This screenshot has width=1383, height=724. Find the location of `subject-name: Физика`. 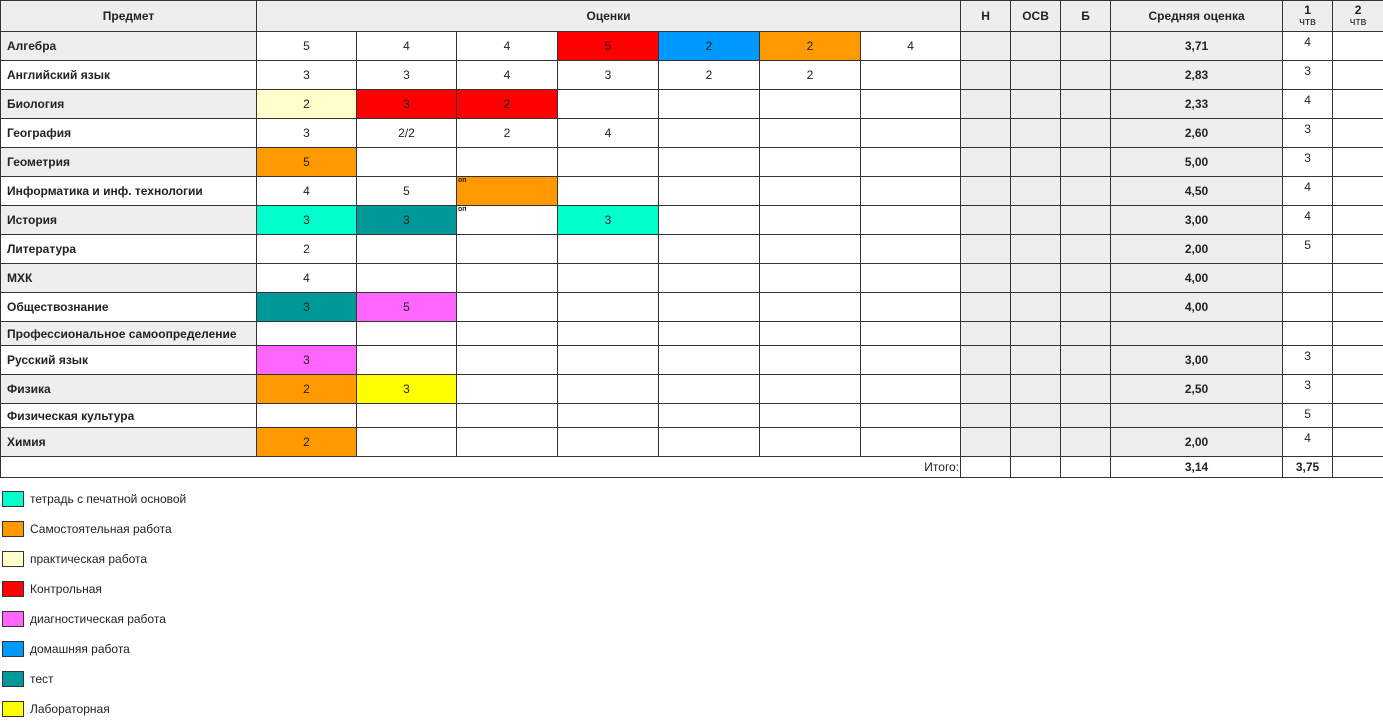

subject-name: Физика is located at coordinates (129, 389).